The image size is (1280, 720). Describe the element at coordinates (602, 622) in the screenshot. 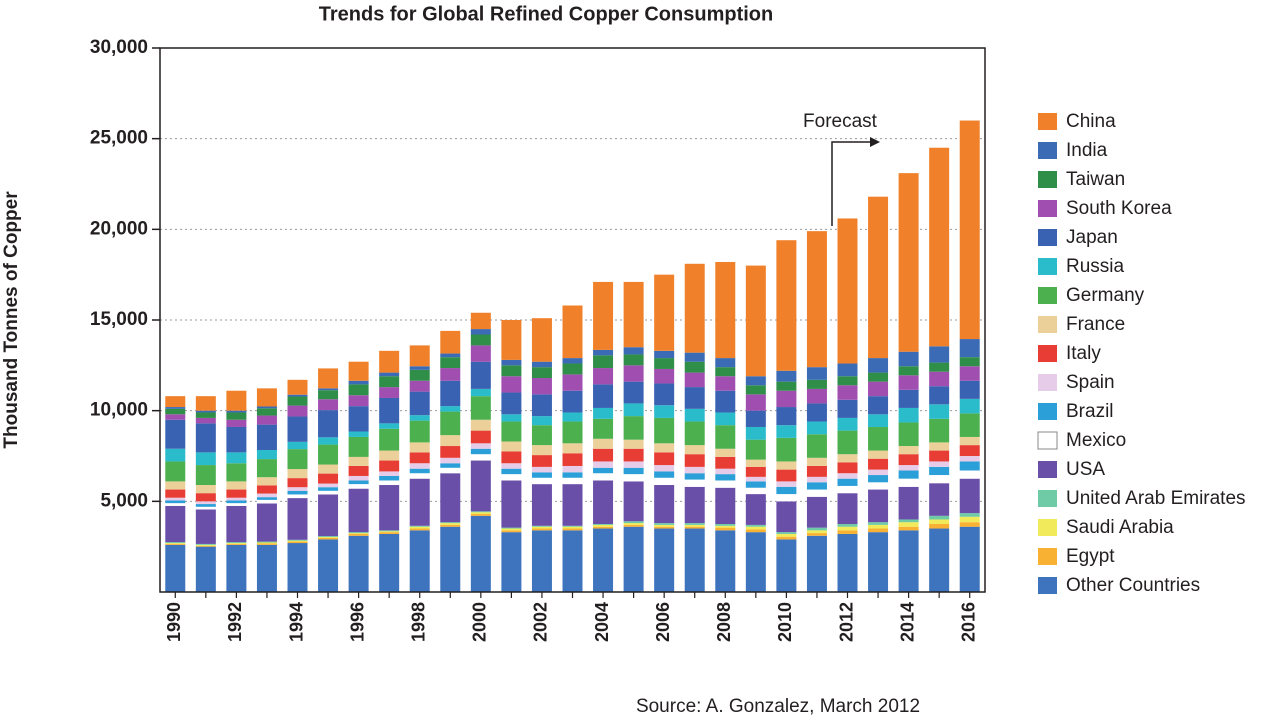

I see `x-tick-label: 2004` at that location.